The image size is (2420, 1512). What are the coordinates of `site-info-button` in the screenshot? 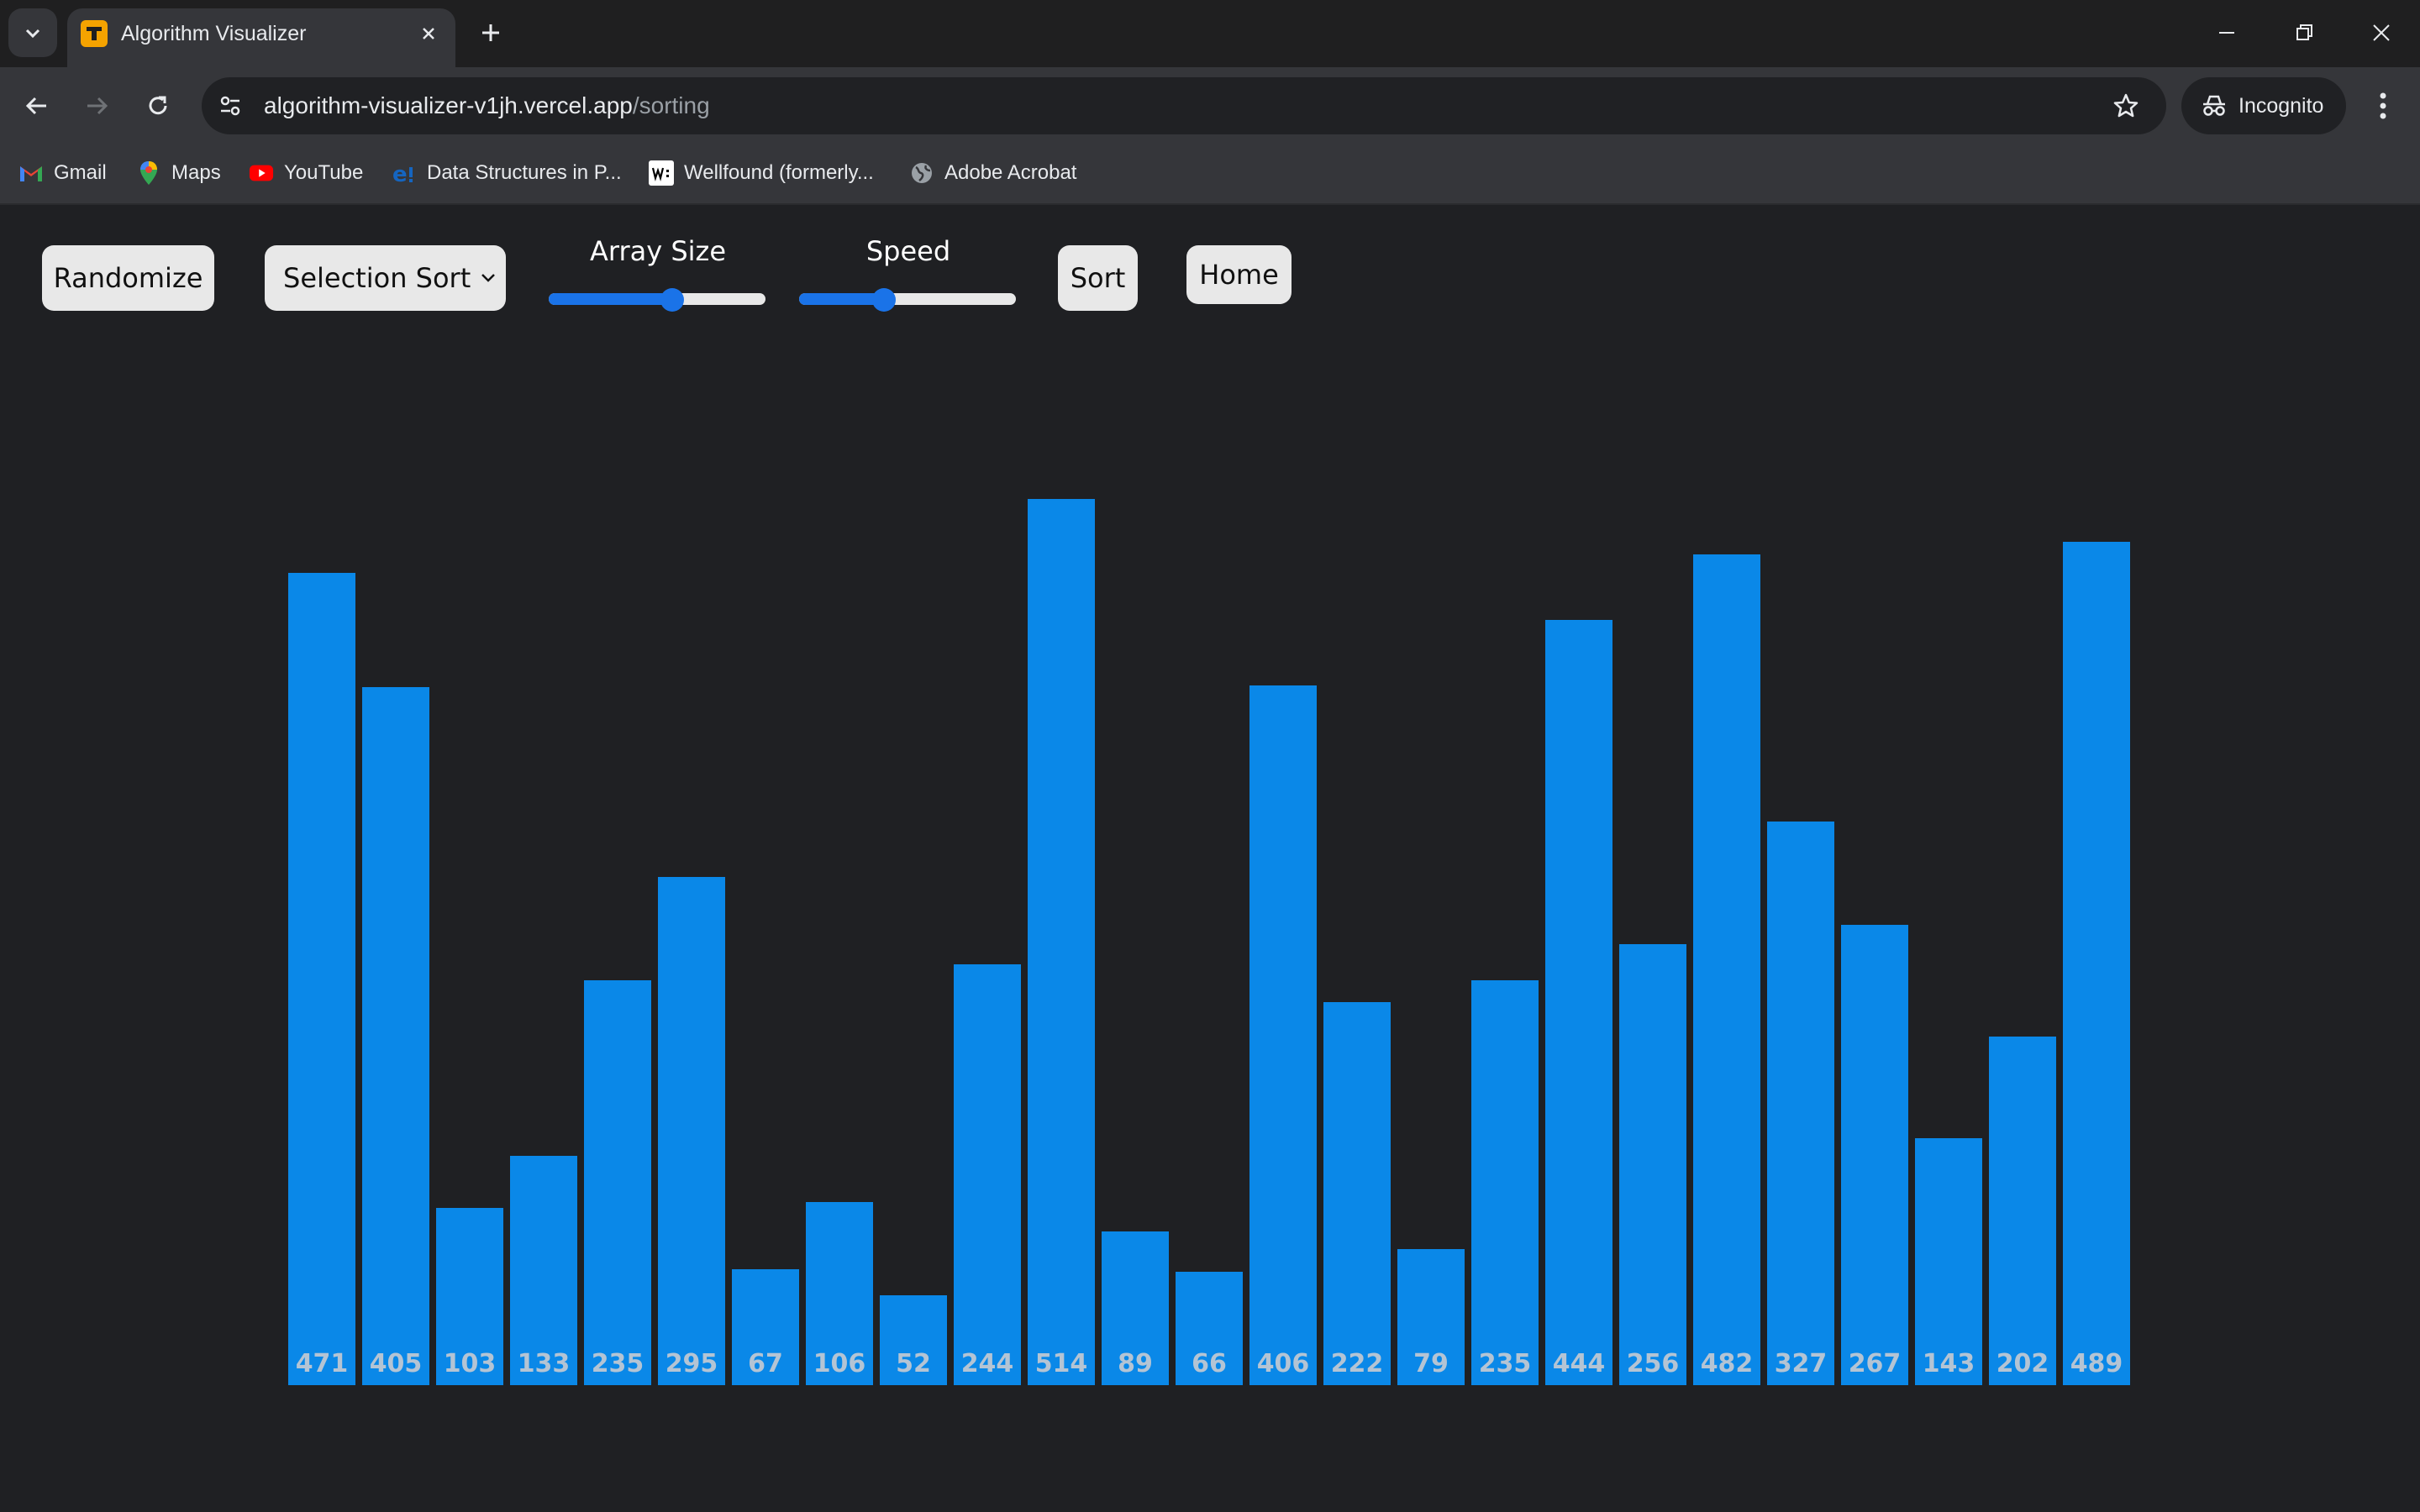 It's located at (231, 105).